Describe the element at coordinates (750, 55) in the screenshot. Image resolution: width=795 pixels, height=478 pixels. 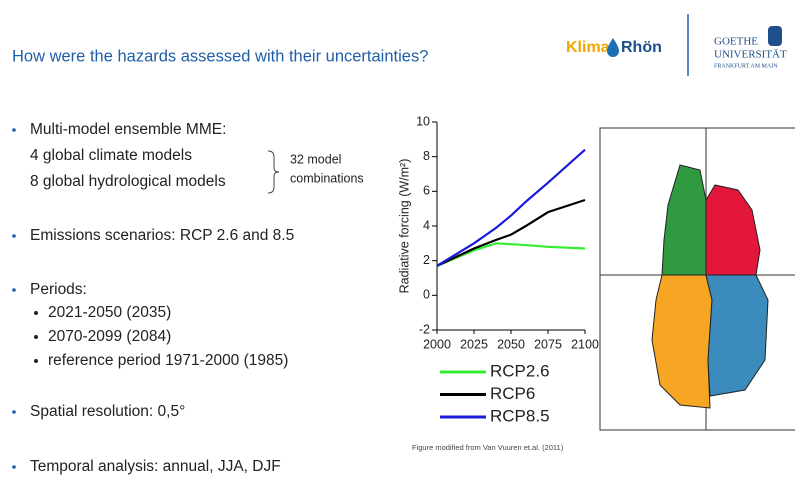
I see `logo-goethe: UNIVERSITÄT` at that location.